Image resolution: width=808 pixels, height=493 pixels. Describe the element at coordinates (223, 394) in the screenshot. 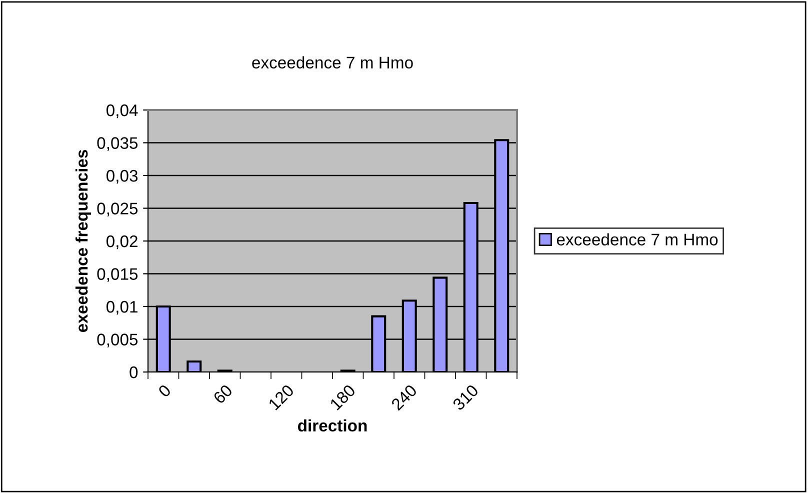

I see `x-tick-label: 60` at that location.